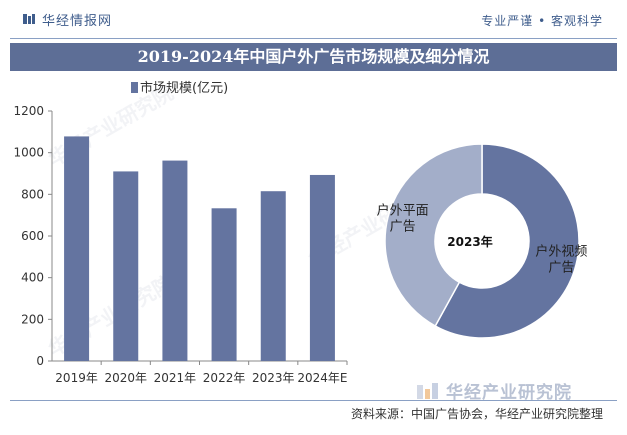 Image resolution: width=627 pixels, height=435 pixels. What do you see at coordinates (40, 361) in the screenshot?
I see `y-tick-label: 0` at bounding box center [40, 361].